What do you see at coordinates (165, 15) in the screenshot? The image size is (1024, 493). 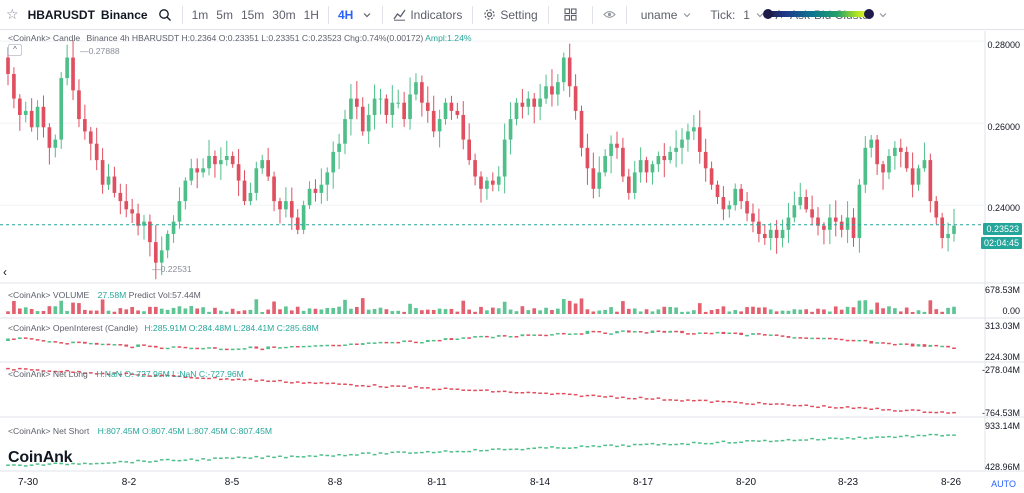 I see `search-icon` at bounding box center [165, 15].